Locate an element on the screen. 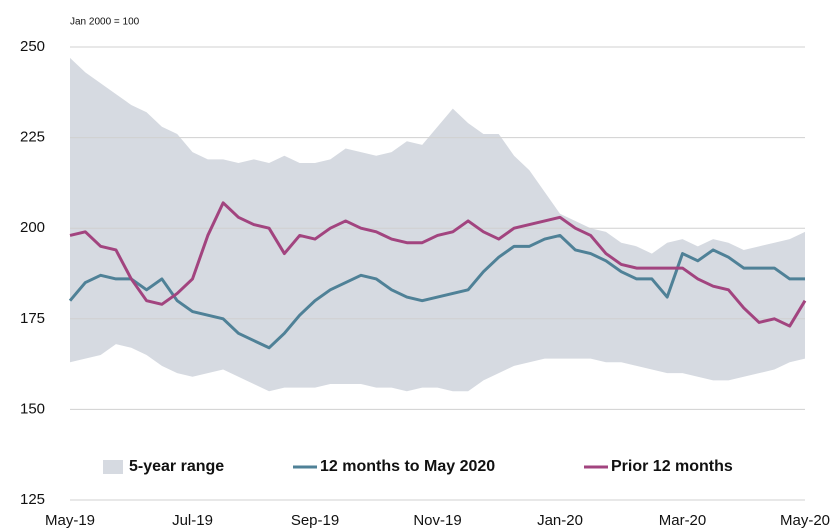 The width and height of the screenshot is (830, 529). legend-label: 12 months to May 2020 is located at coordinates (407, 466).